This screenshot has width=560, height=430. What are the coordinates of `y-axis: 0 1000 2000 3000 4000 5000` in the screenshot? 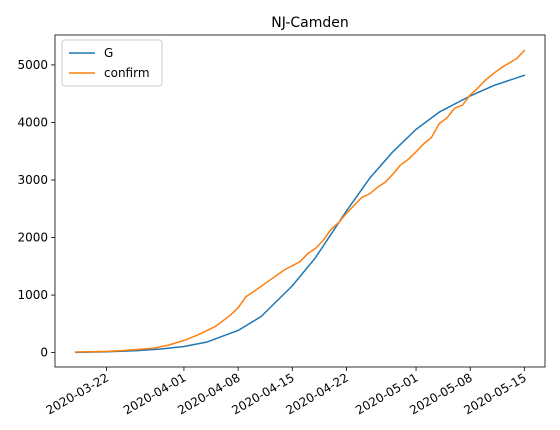 It's located at (36, 209).